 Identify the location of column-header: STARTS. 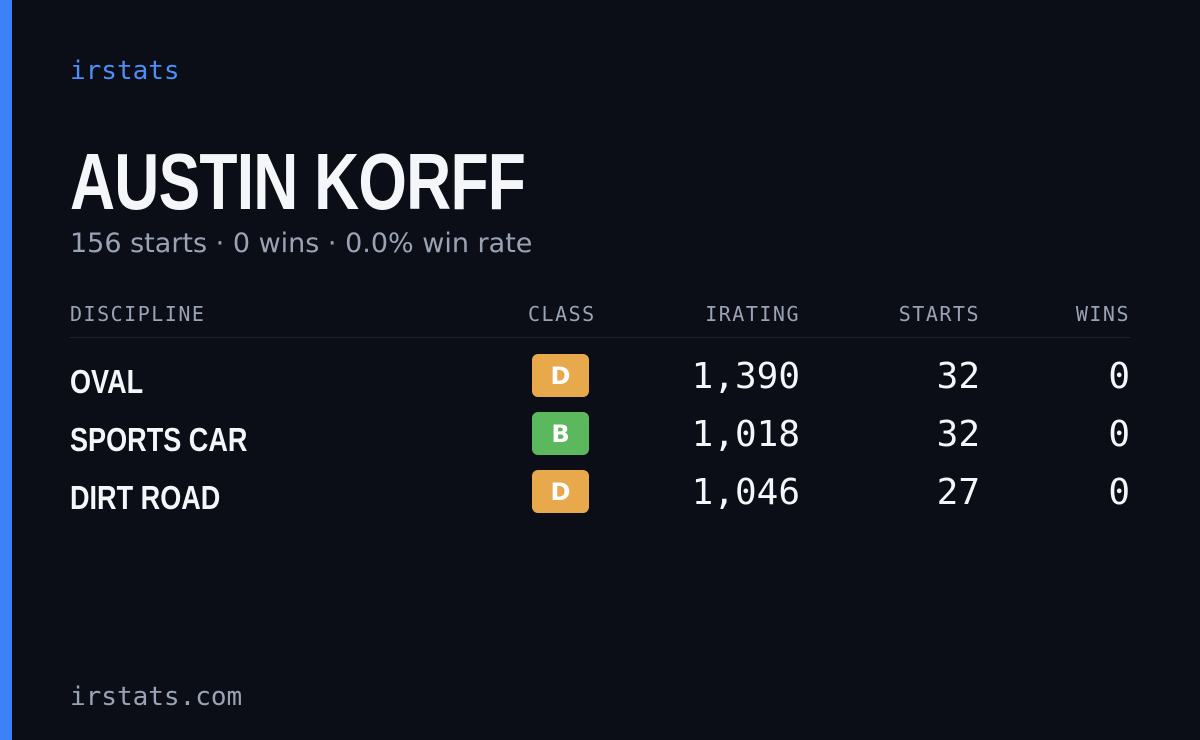
(939, 314).